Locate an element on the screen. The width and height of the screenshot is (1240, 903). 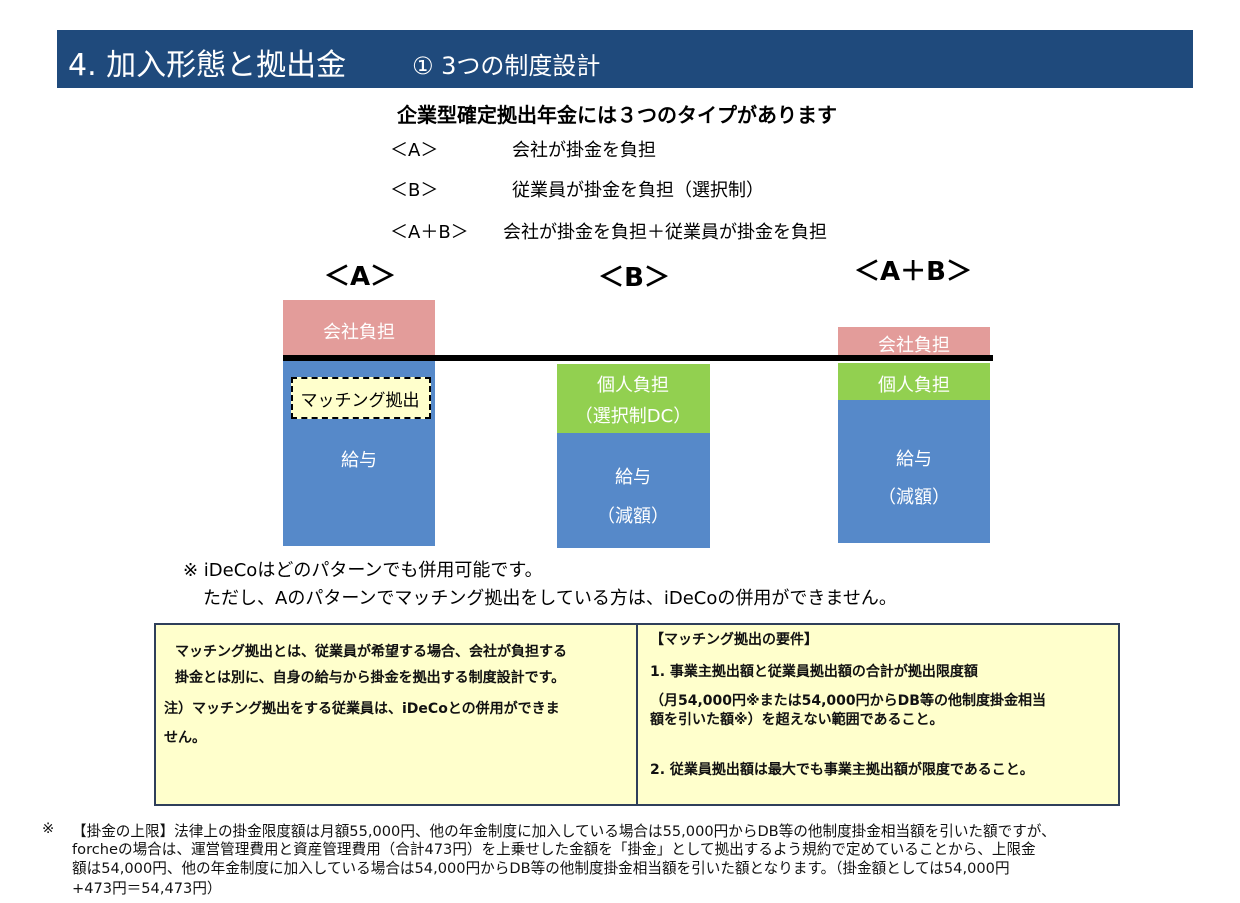
footnote-mark: ※ is located at coordinates (48, 828).